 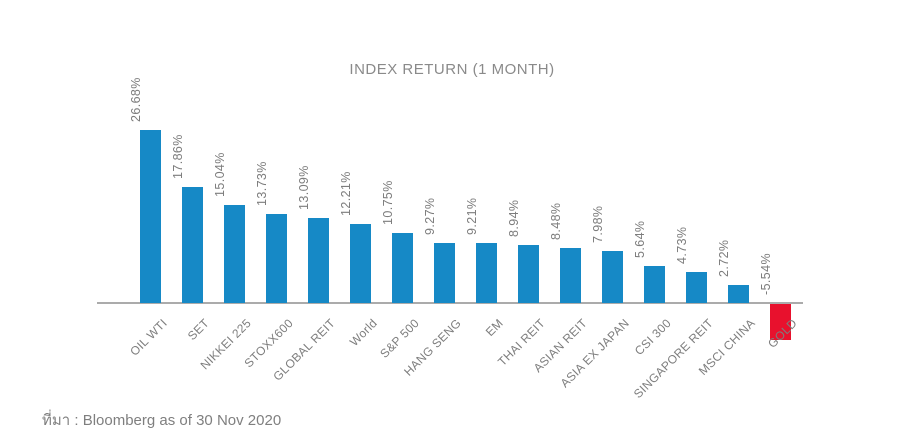 I want to click on value-label-thai-reit: 8.94%, so click(x=514, y=218).